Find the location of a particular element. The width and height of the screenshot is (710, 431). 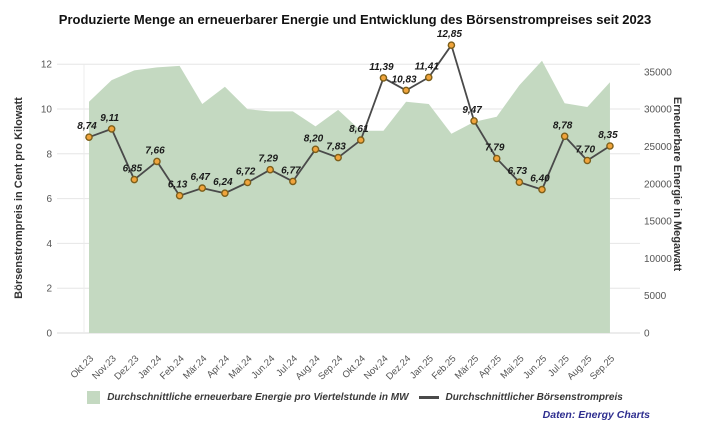

left-axis-tick-label: 2 is located at coordinates (49, 289).